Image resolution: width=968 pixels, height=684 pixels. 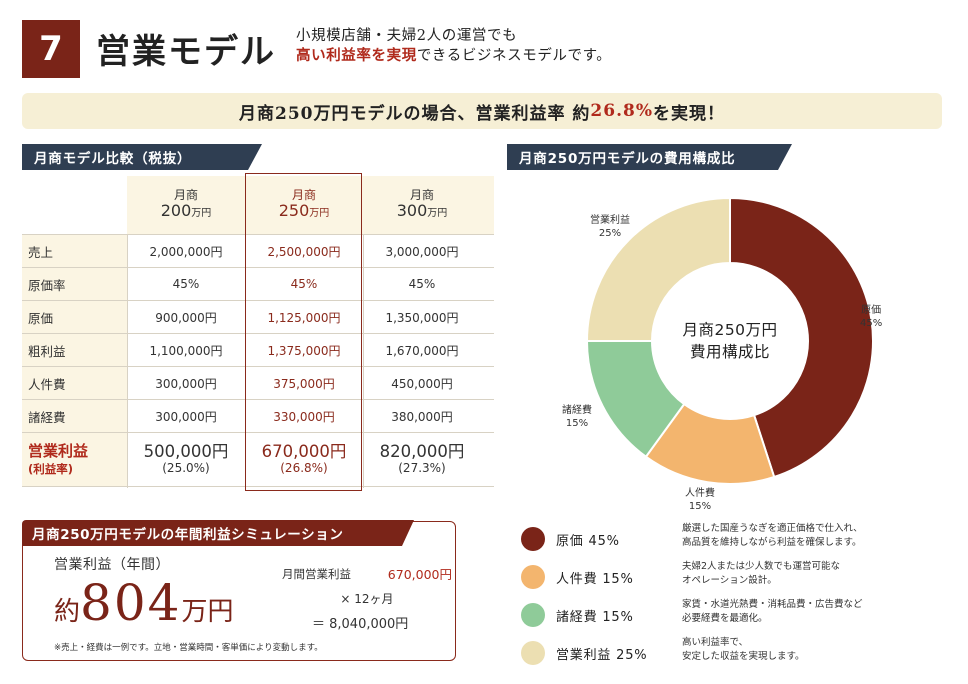 I want to click on simulation-title: 月商250万円モデルの年間利益シミュレーション, so click(x=218, y=533).